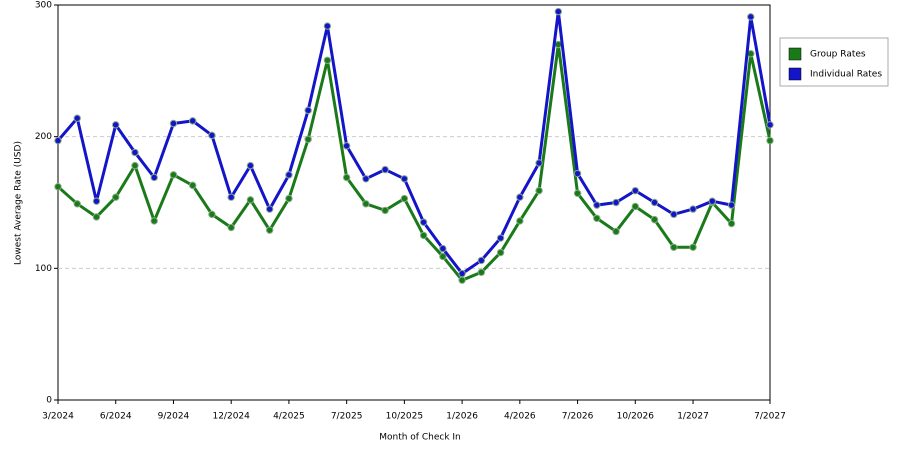 The width and height of the screenshot is (900, 450). What do you see at coordinates (43, 137) in the screenshot?
I see `y-tick-label: 200` at bounding box center [43, 137].